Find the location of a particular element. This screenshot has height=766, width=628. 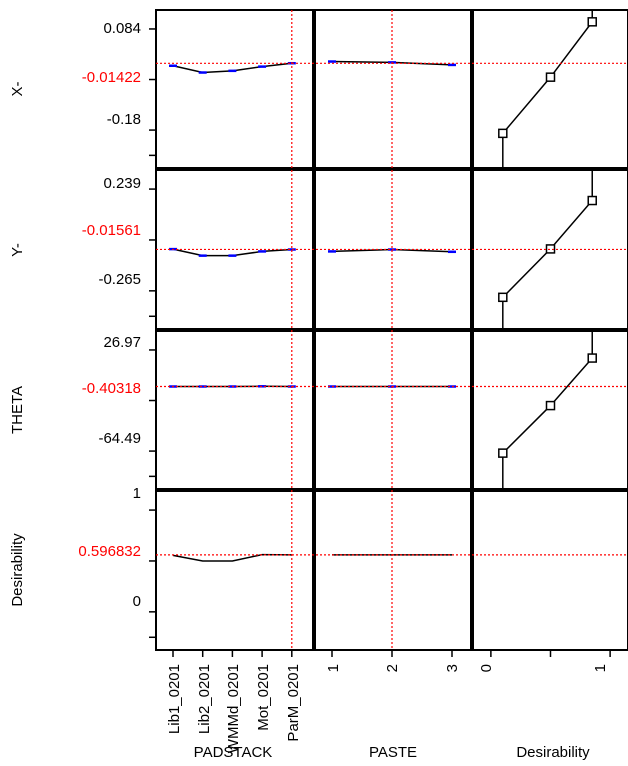

x-tick-label: 3 is located at coordinates (452, 668).